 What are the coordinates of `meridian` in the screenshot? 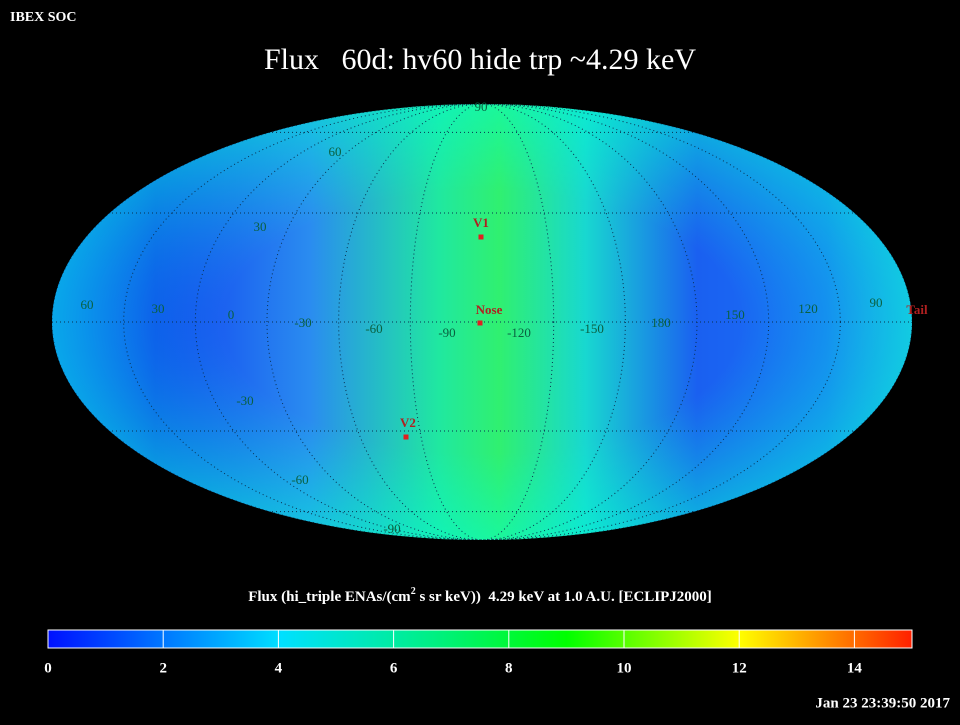 It's located at (482, 322).